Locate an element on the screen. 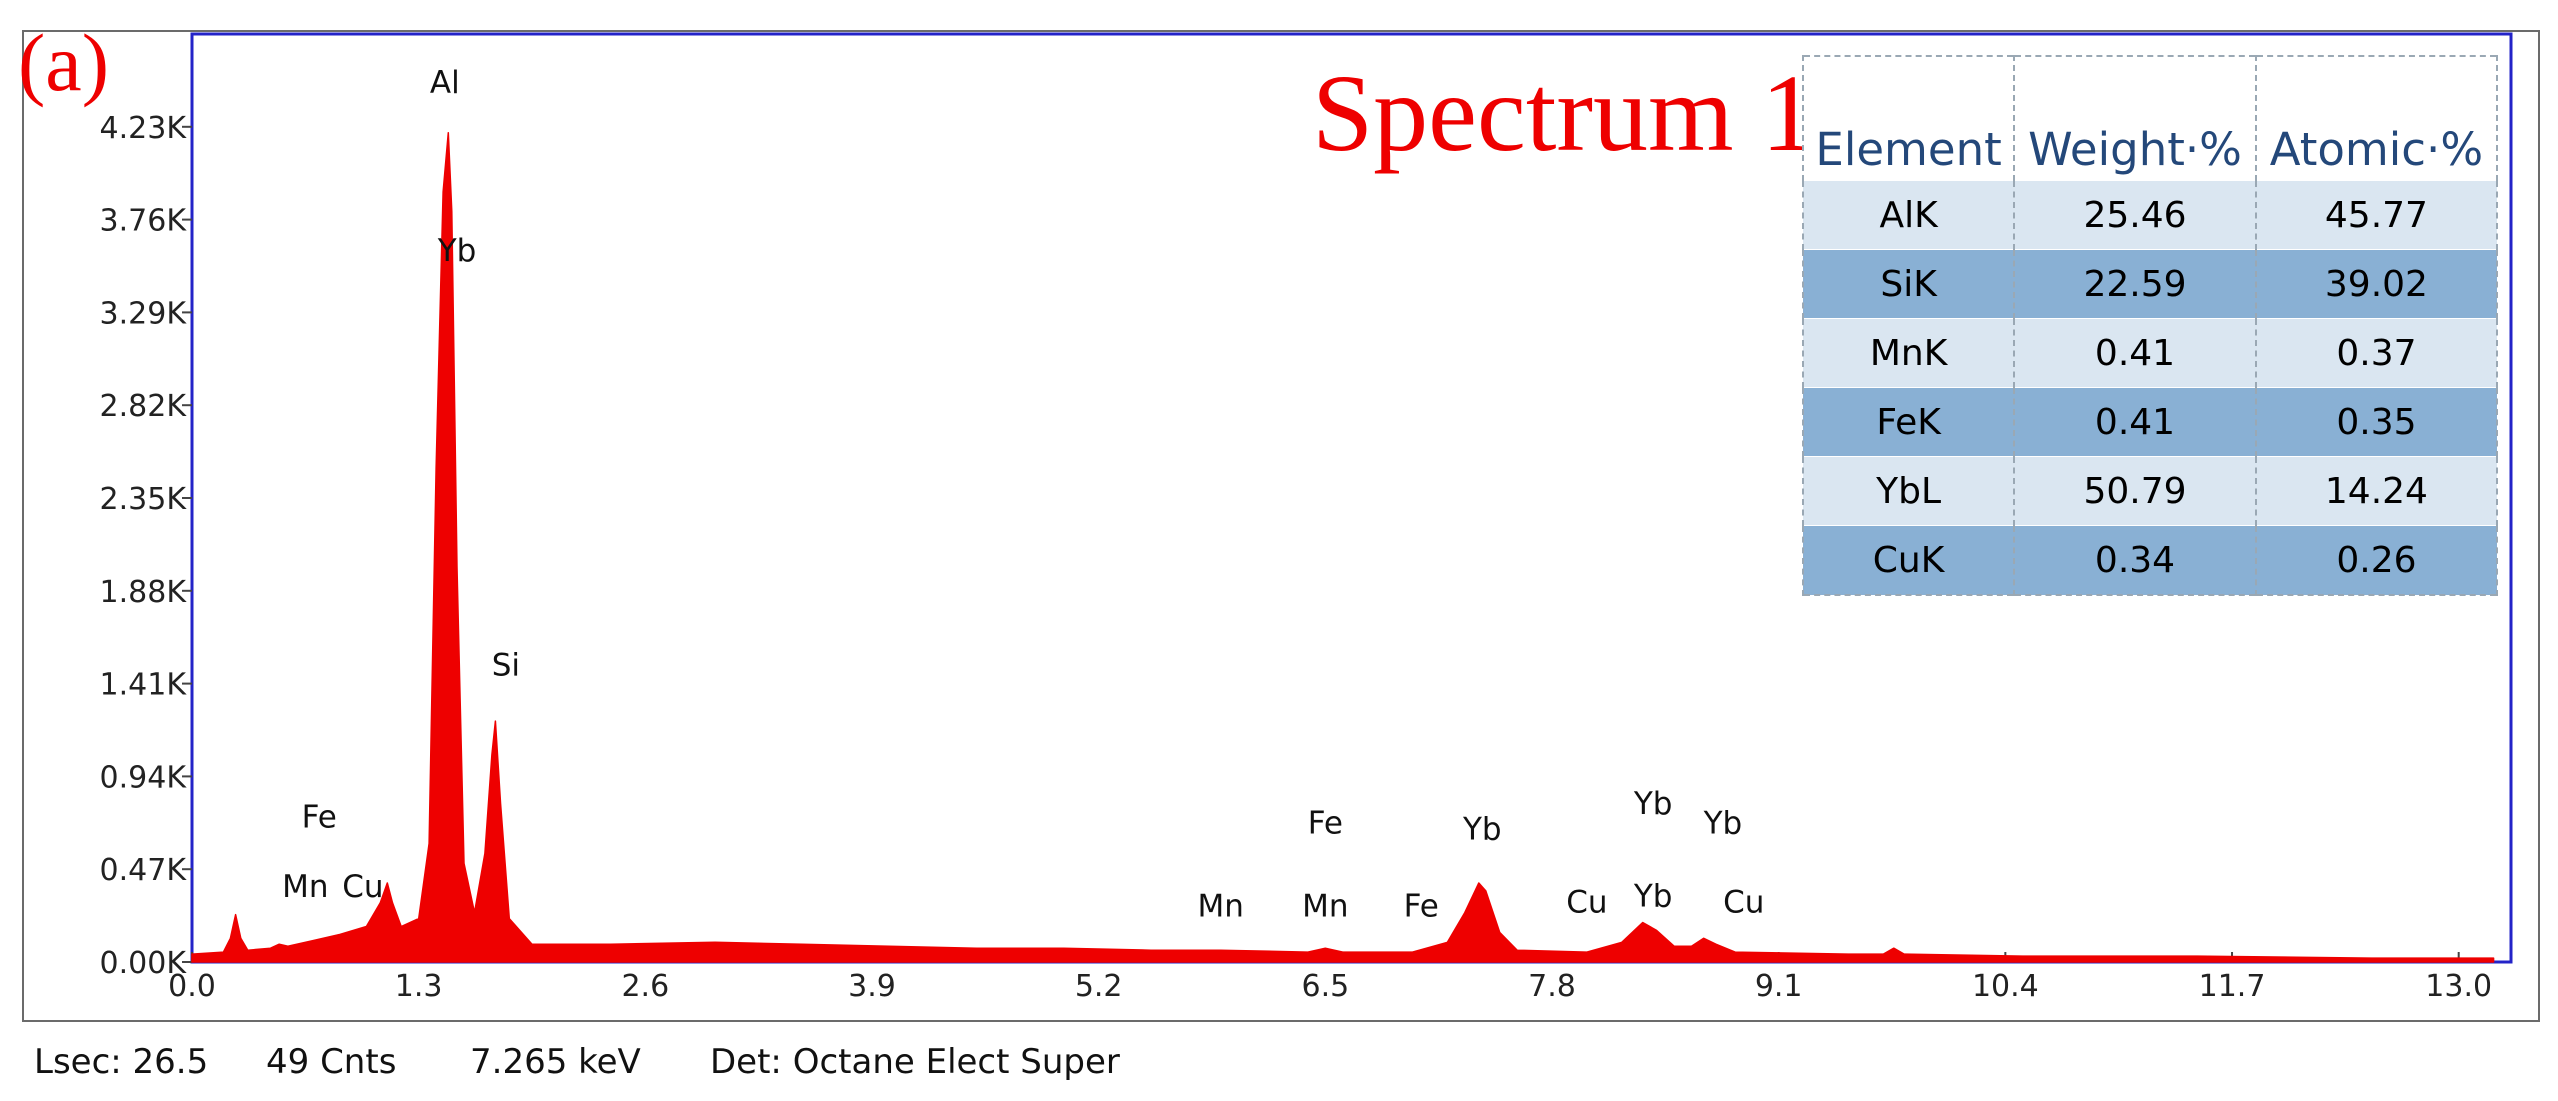 The height and width of the screenshot is (1101, 2558). peak-label: Al is located at coordinates (445, 83).